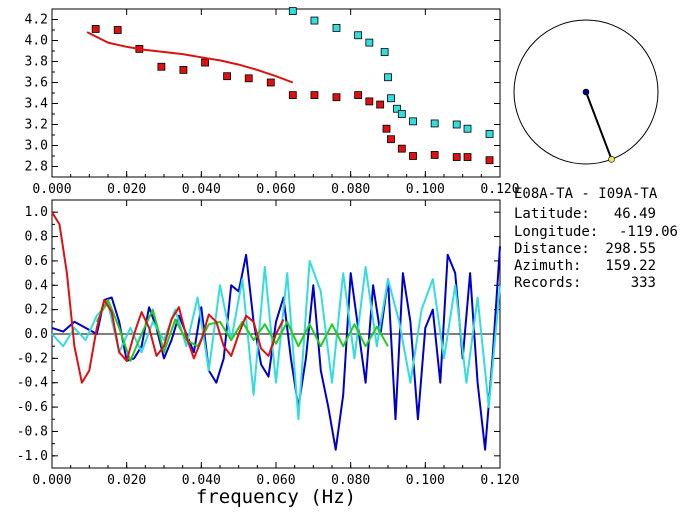  Describe the element at coordinates (36, 261) in the screenshot. I see `bottom-y-tick-label: 0.6` at that location.